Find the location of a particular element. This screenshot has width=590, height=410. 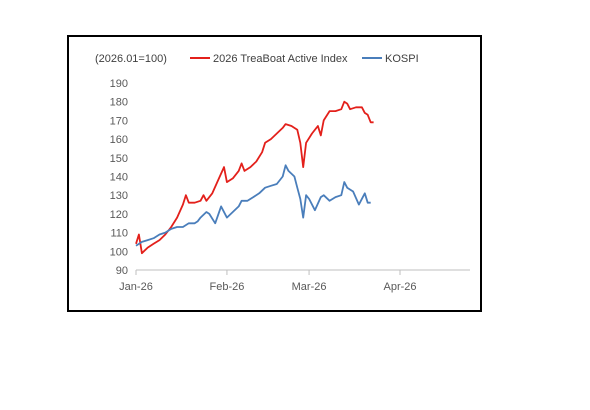

y-tick-label: 150 is located at coordinates (119, 159).